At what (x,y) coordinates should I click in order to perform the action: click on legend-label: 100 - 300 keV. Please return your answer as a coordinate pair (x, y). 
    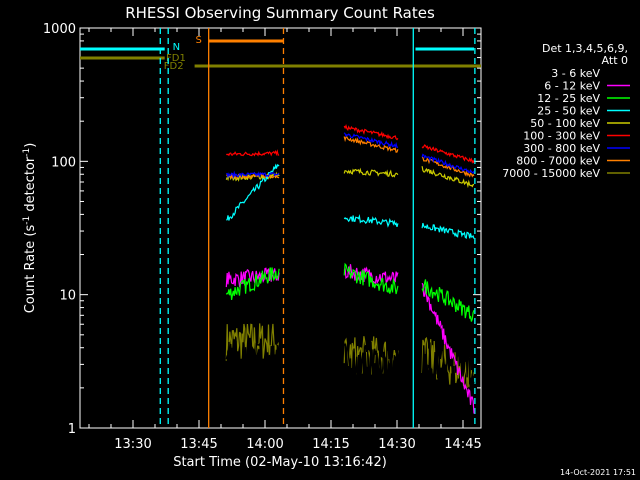
    Looking at the image, I should click on (561, 136).